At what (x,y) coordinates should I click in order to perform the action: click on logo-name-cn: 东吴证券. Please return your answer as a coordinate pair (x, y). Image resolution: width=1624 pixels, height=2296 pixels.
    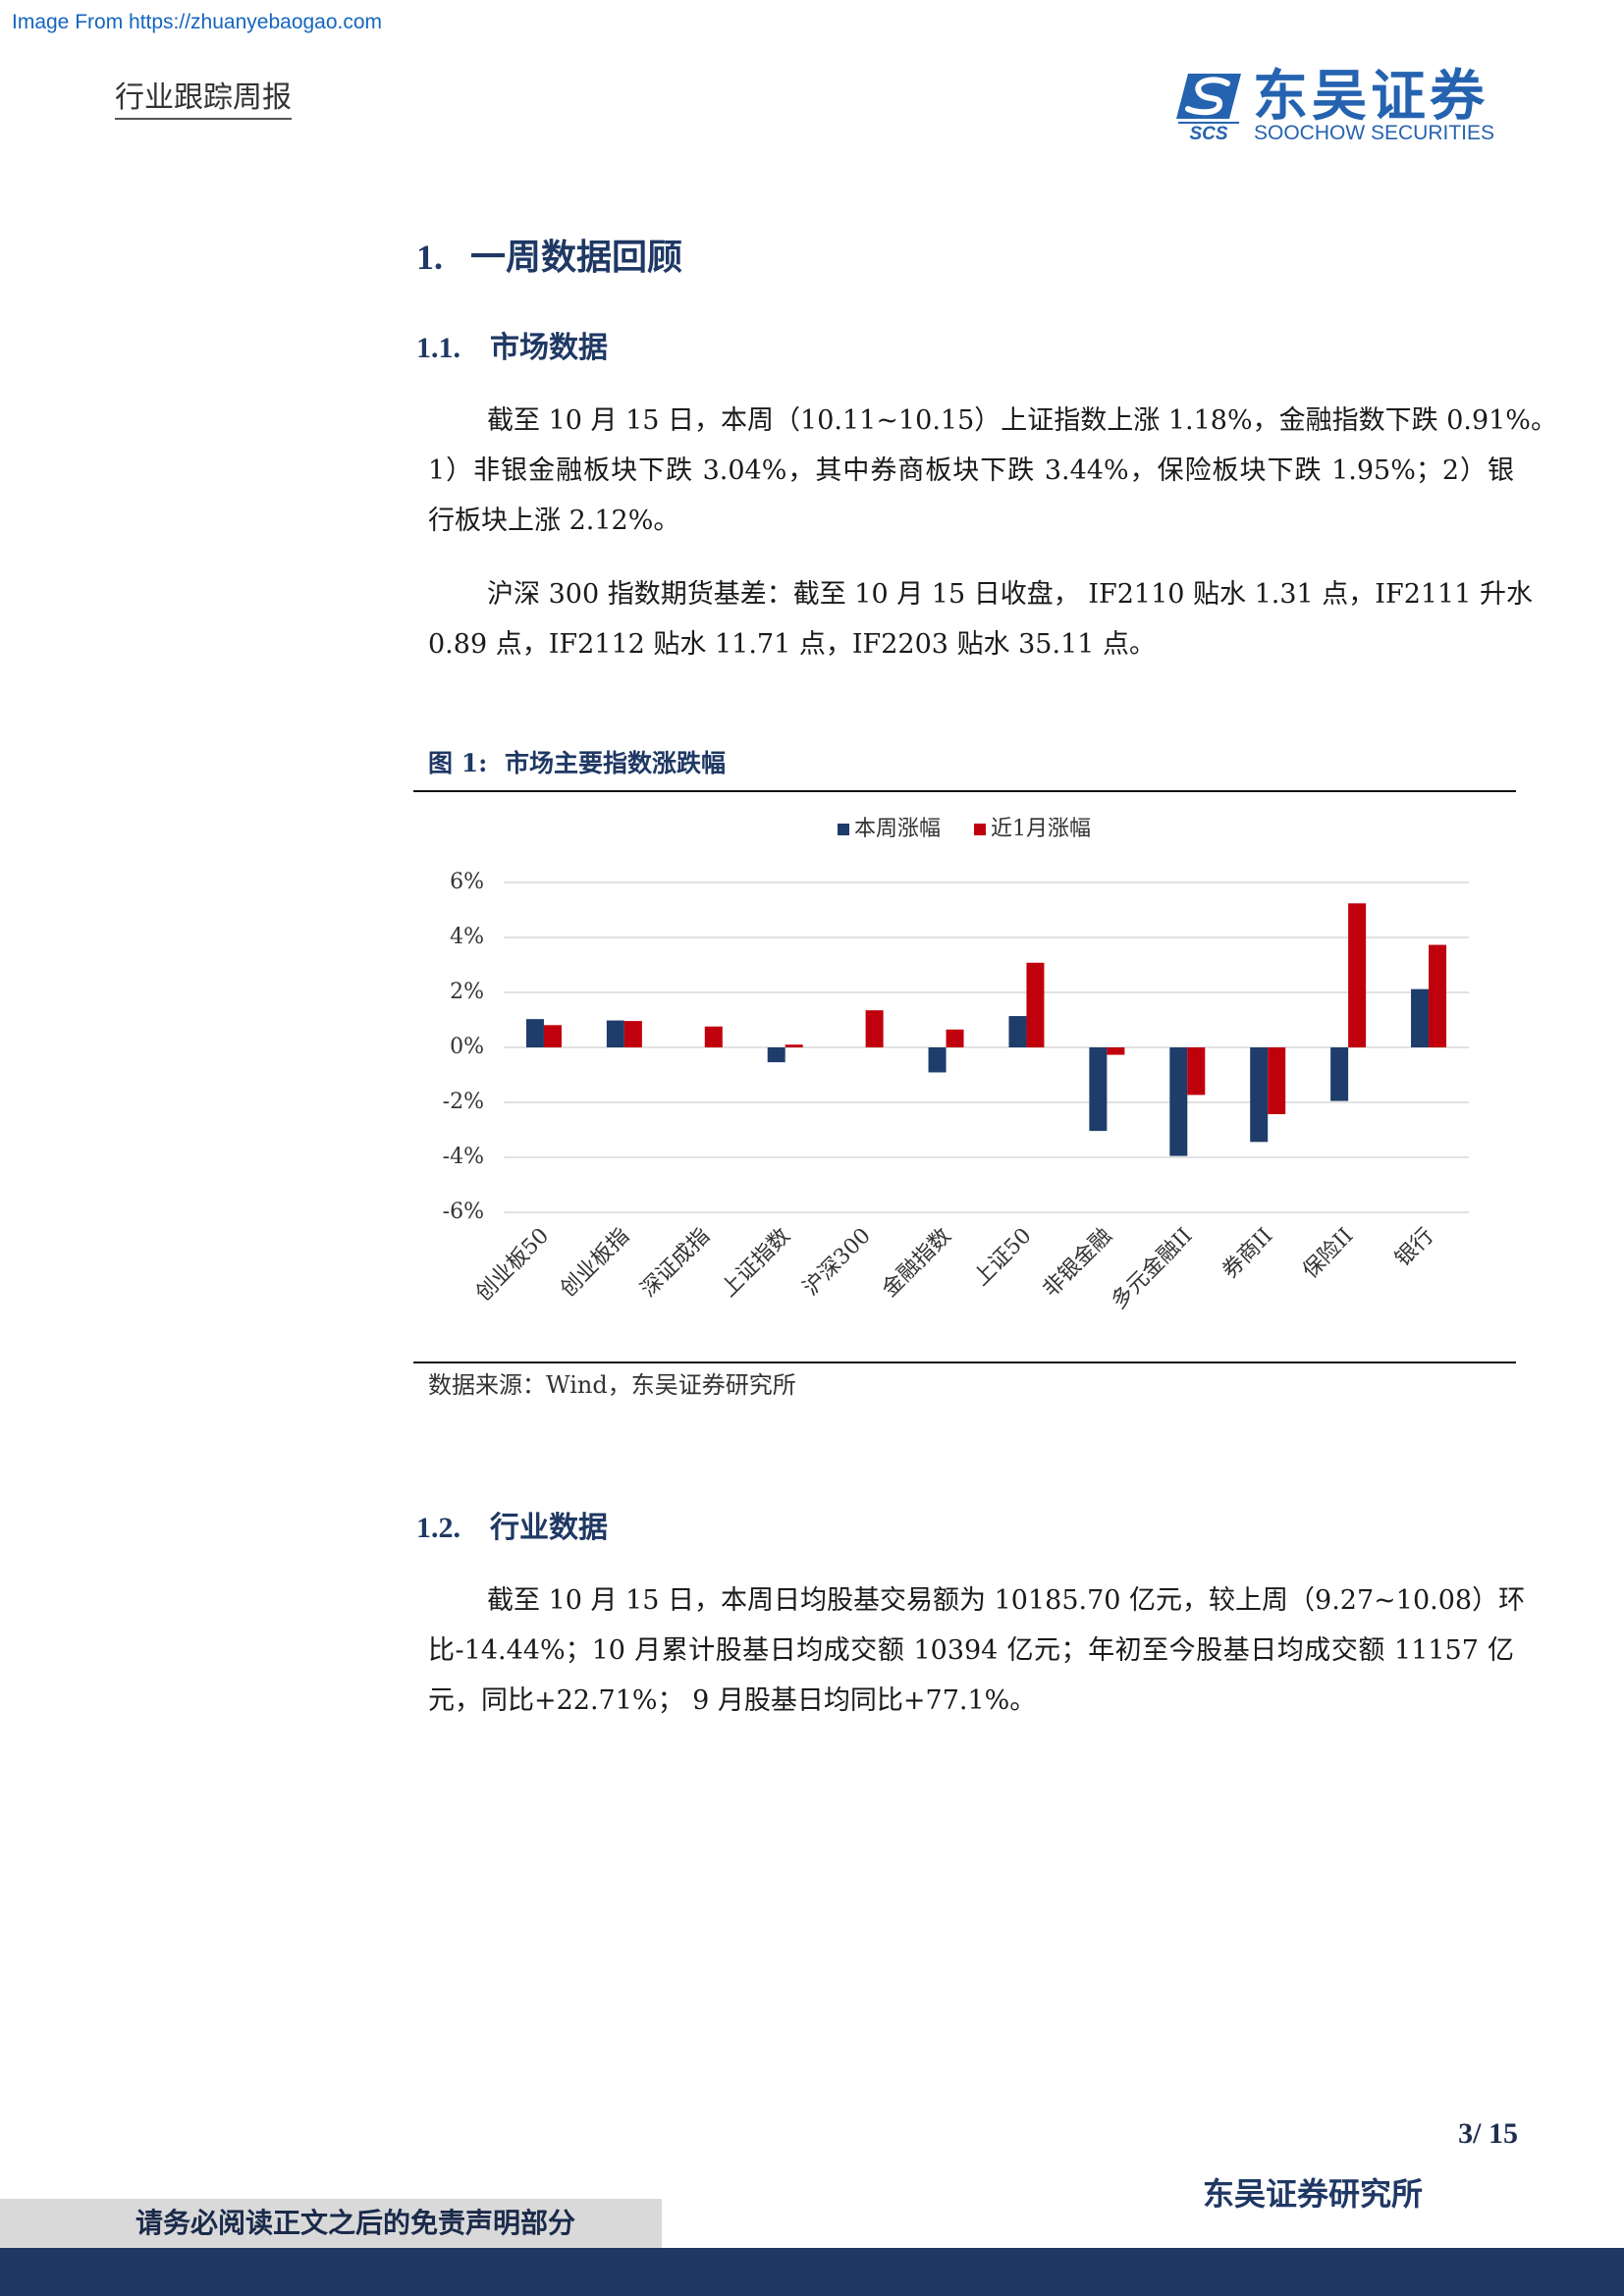
    Looking at the image, I should click on (1371, 97).